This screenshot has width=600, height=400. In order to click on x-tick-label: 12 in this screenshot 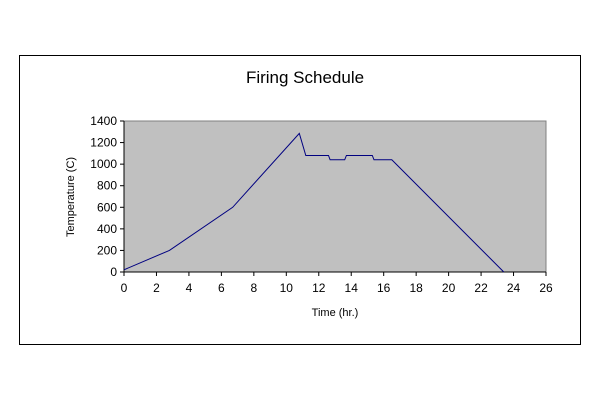, I will do `click(319, 288)`.